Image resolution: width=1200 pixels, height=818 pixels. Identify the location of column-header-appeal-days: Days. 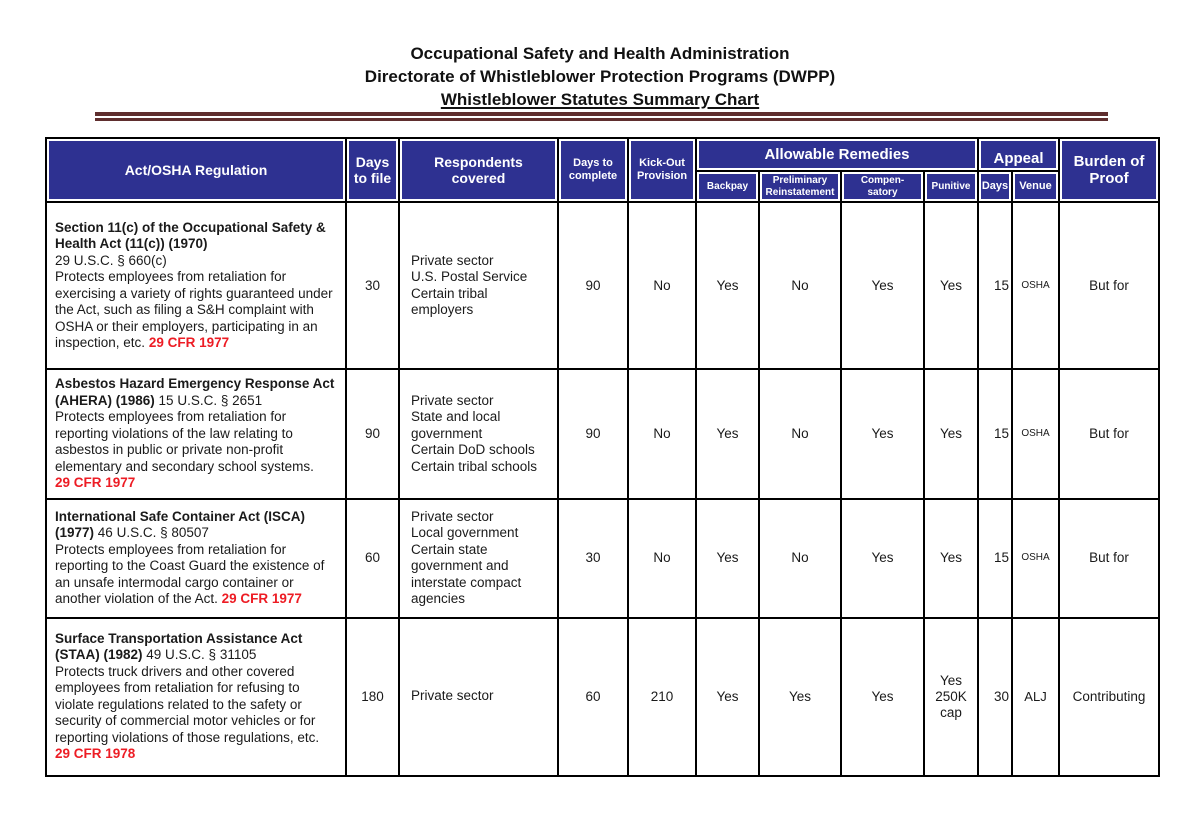
(995, 186).